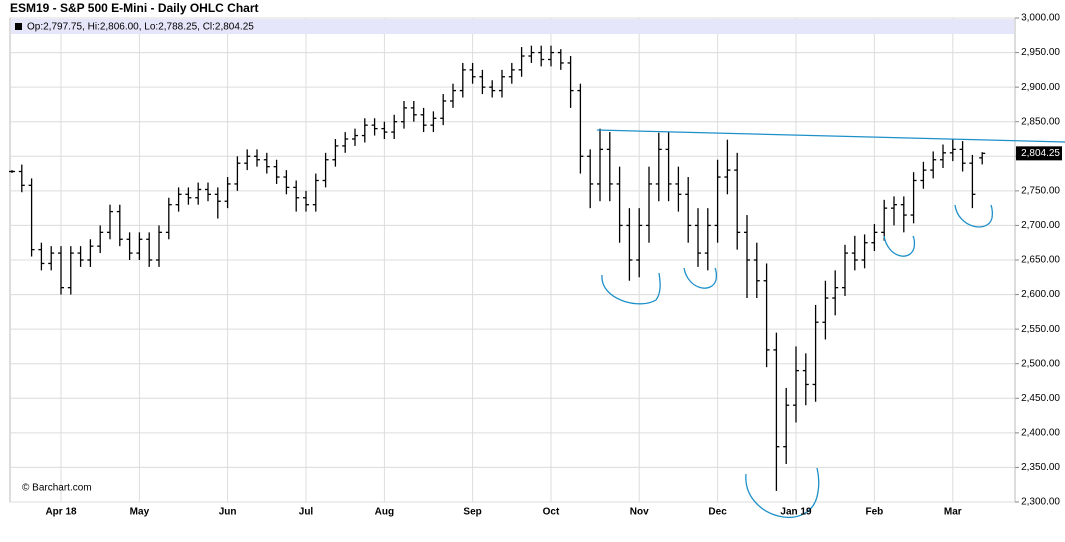 Image resolution: width=1065 pixels, height=542 pixels. I want to click on x-tick-label: Sep, so click(472, 512).